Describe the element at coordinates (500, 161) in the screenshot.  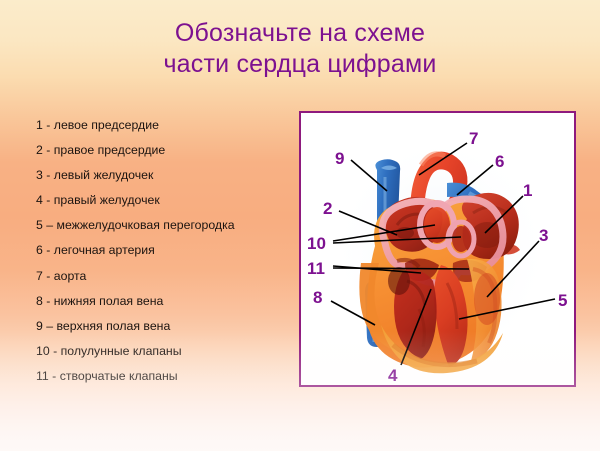
I see `callout-6: 6` at that location.